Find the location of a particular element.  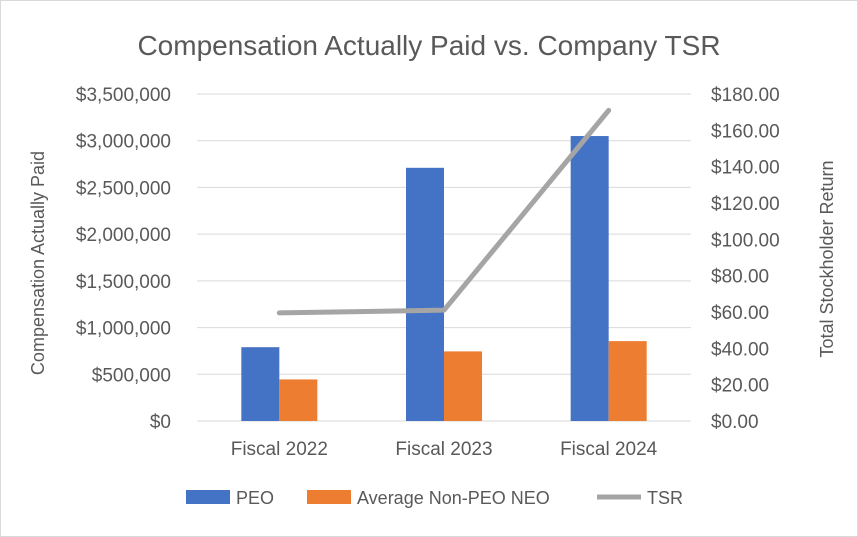

right-tick-label: $0.00 is located at coordinates (735, 422).